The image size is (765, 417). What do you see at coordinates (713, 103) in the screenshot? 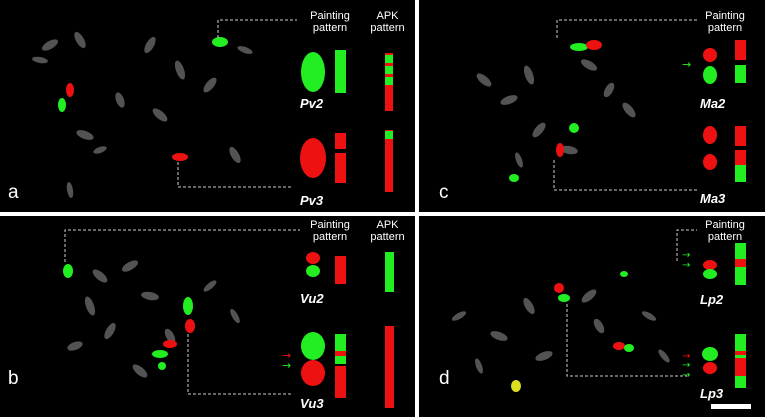
I see `chromosome-label: Ma2` at bounding box center [713, 103].